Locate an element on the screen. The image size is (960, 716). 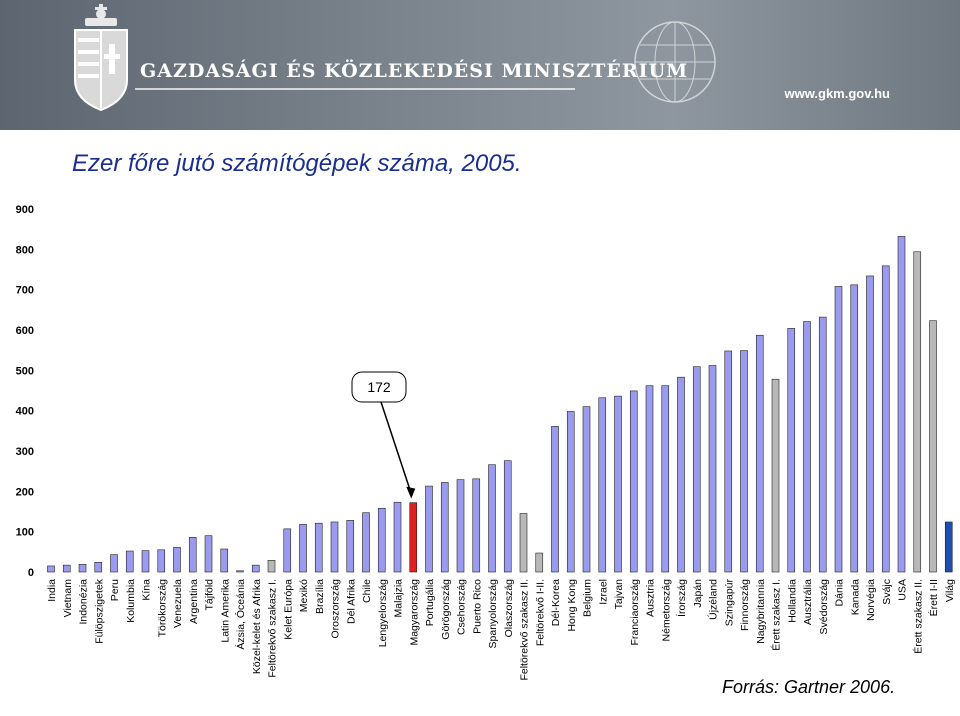
x-tick-label: Ausztrália is located at coordinates (808, 602).